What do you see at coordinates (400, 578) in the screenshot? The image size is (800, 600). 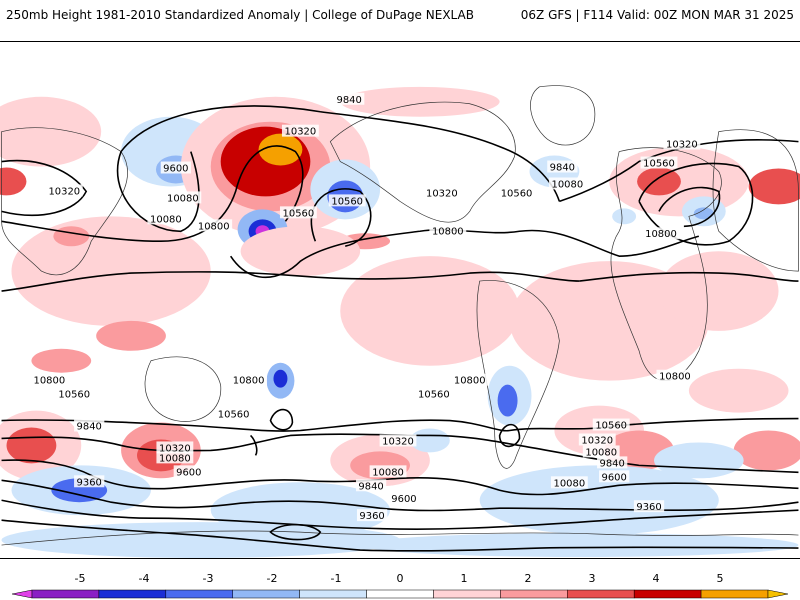 I see `colorbar-tick-label: 0` at bounding box center [400, 578].